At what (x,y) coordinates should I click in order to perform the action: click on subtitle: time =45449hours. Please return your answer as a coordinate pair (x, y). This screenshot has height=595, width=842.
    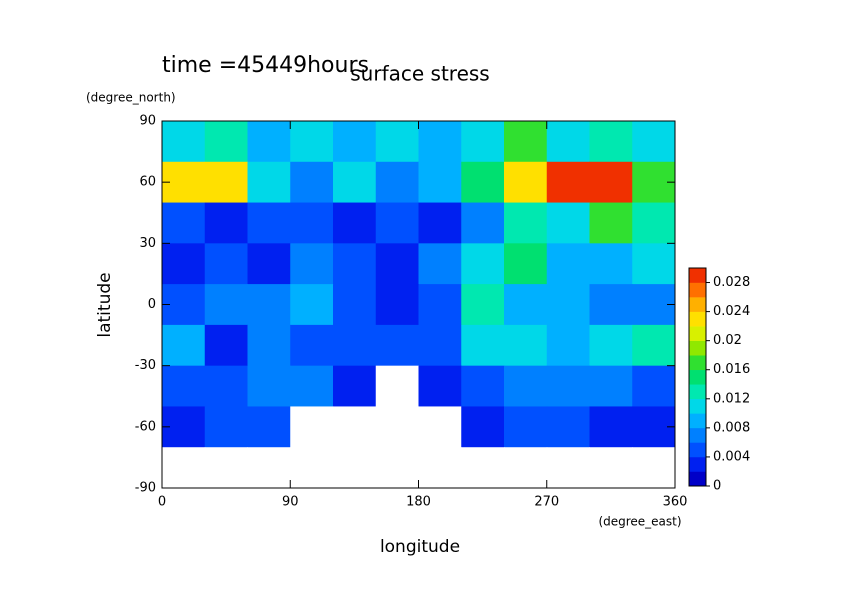
    Looking at the image, I should click on (265, 65).